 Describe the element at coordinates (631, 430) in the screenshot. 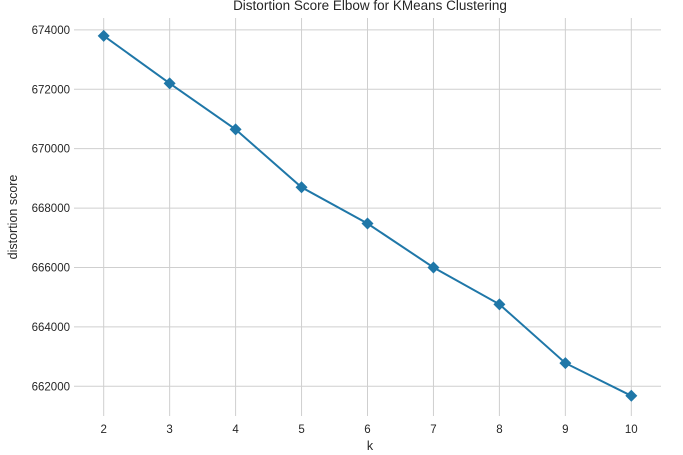

I see `x-tick-label: 10` at that location.